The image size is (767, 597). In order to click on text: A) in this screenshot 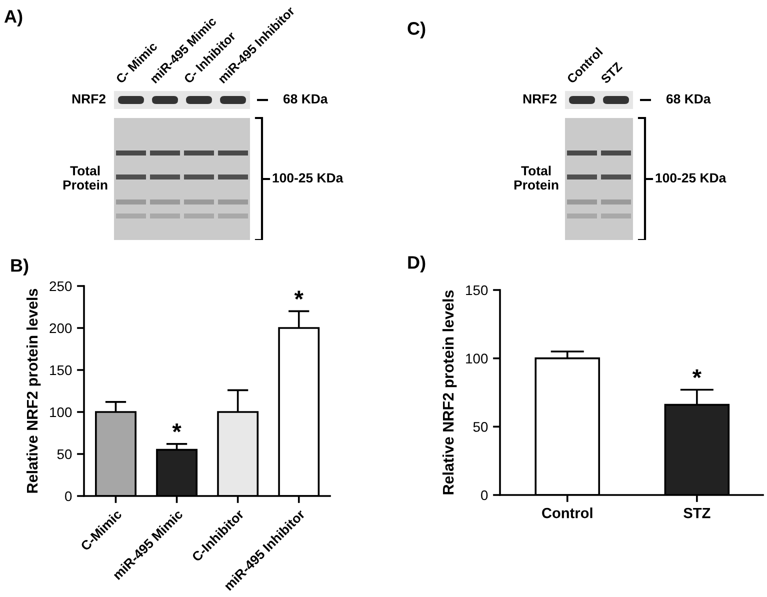, I will do `click(13, 18)`.